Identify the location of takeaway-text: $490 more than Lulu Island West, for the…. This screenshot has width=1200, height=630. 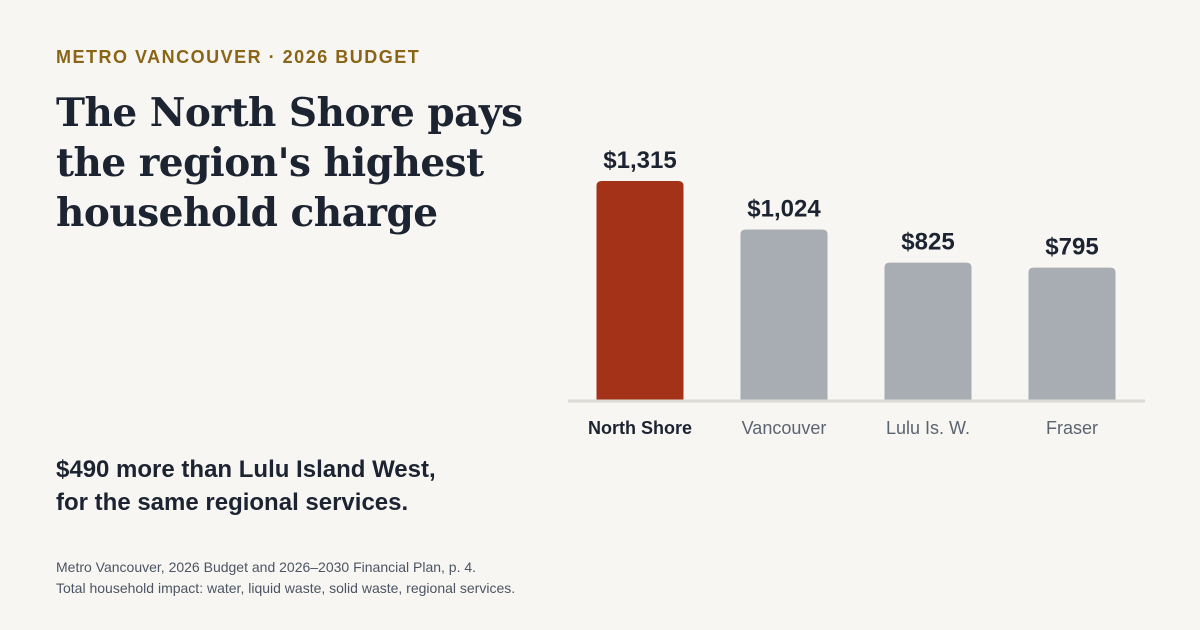
(306, 486).